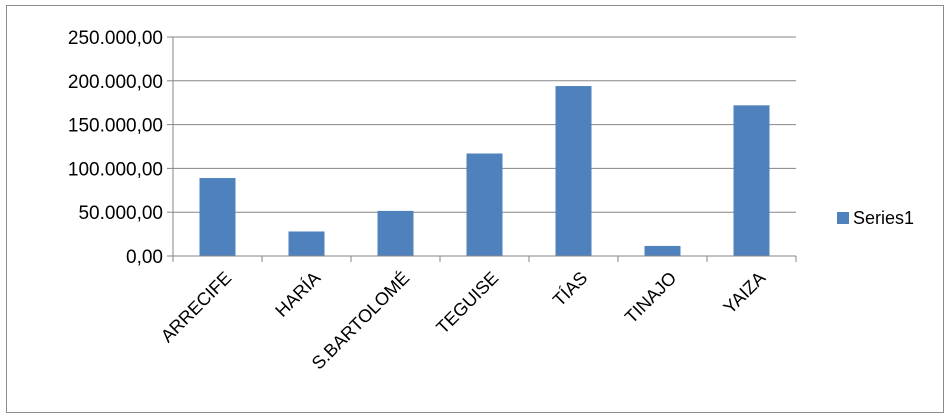 The height and width of the screenshot is (419, 951). I want to click on y-tick-label: 50.000,00, so click(120, 213).